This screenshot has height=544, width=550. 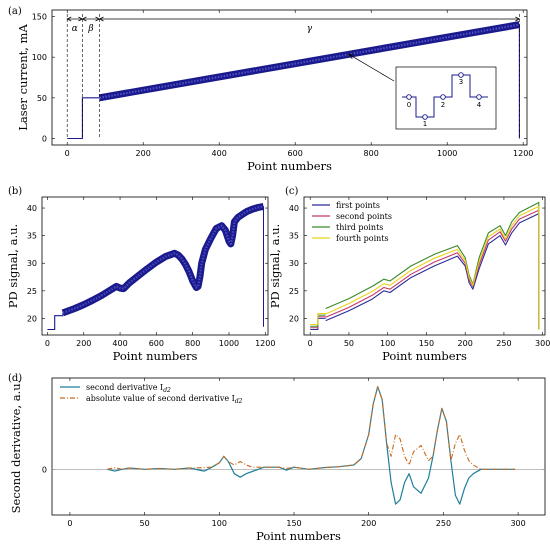 I want to click on inset-point-label: 1, so click(x=425, y=124).